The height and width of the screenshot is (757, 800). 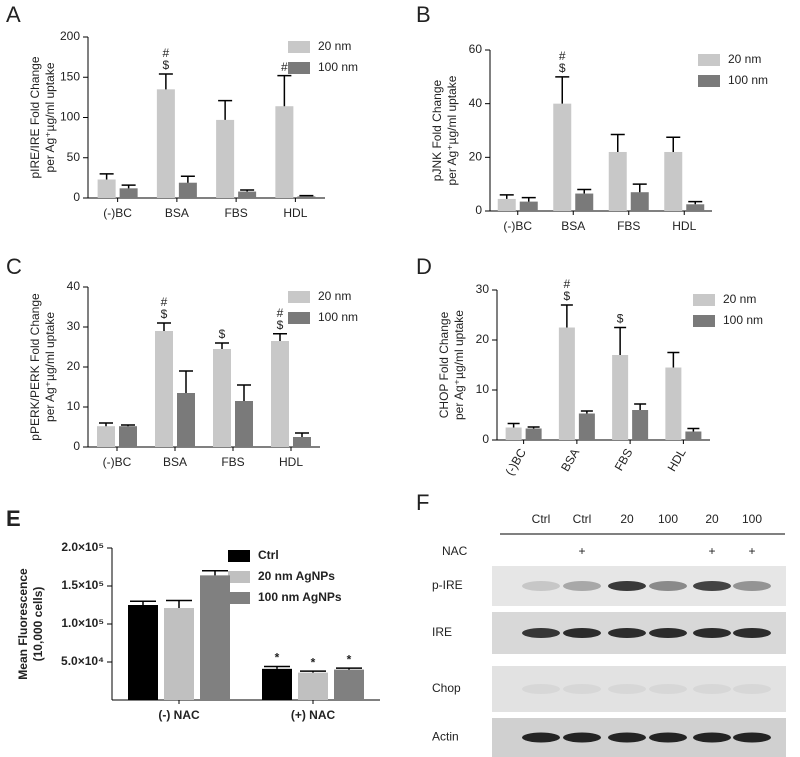 What do you see at coordinates (74, 286) in the screenshot?
I see `y-tick-label: 40` at bounding box center [74, 286].